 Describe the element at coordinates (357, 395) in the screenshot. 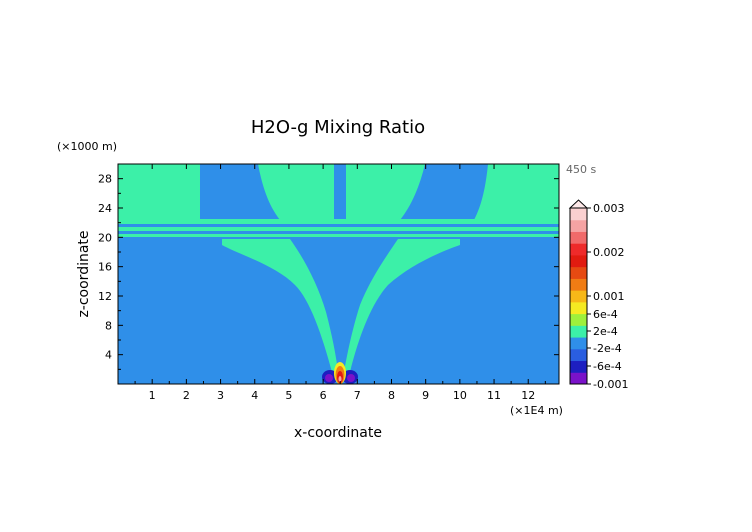

I see `x-tick-label: 7` at that location.